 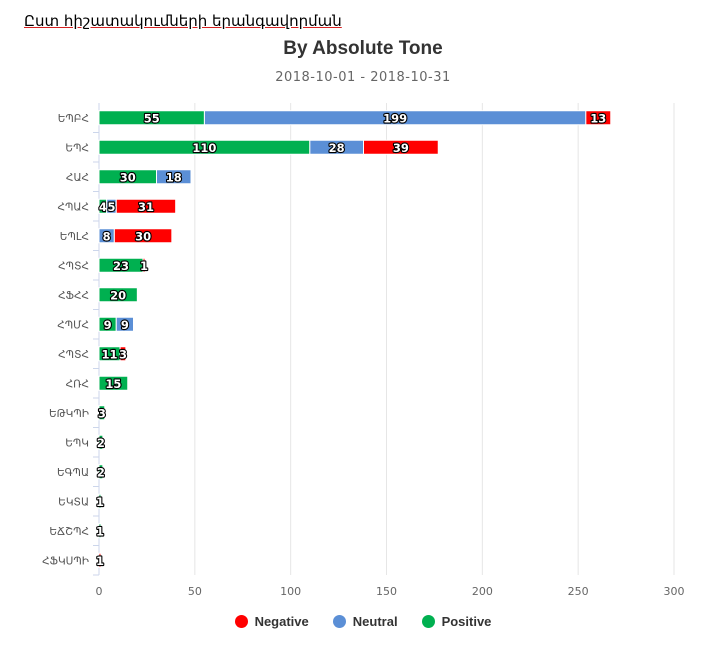 I want to click on chart-subtitle: 2018-10-01 - 2018-10-31, so click(x=363, y=77).